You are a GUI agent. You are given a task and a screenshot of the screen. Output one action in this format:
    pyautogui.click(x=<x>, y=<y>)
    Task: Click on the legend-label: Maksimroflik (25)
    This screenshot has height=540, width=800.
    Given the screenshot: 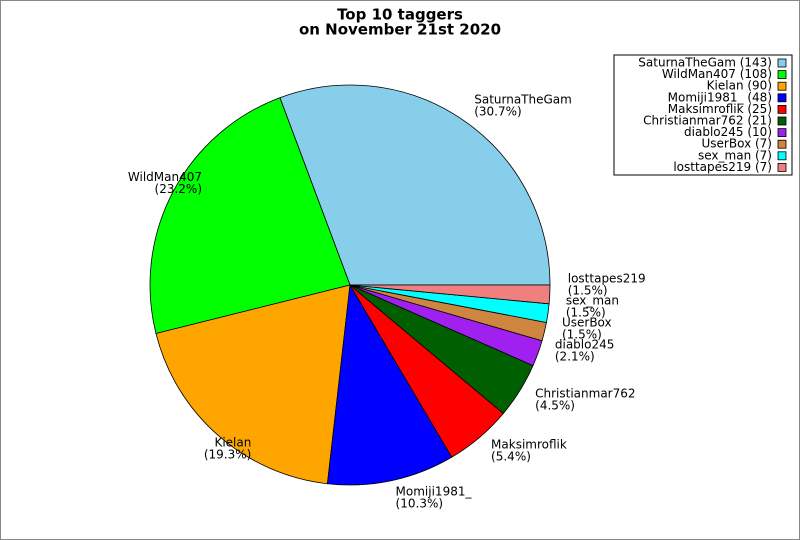 What is the action you would take?
    pyautogui.click(x=720, y=109)
    